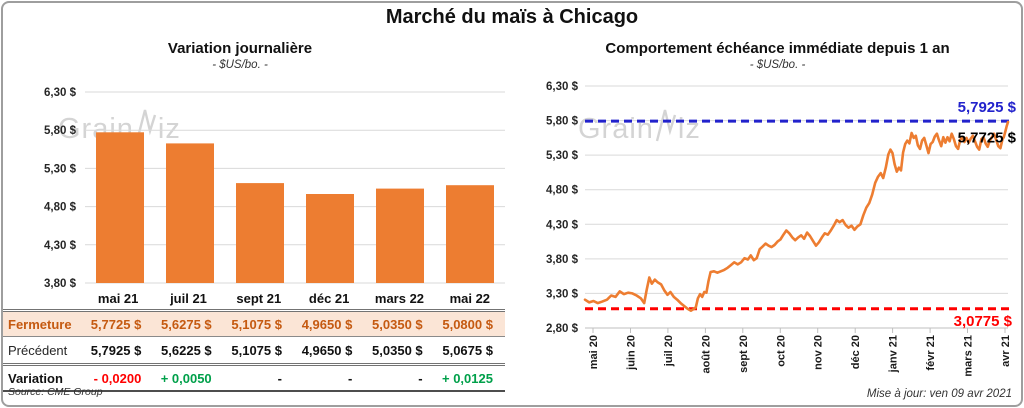 This screenshot has width=1024, height=408. What do you see at coordinates (781, 351) in the screenshot?
I see `x-tick-label: oct 20` at bounding box center [781, 351].